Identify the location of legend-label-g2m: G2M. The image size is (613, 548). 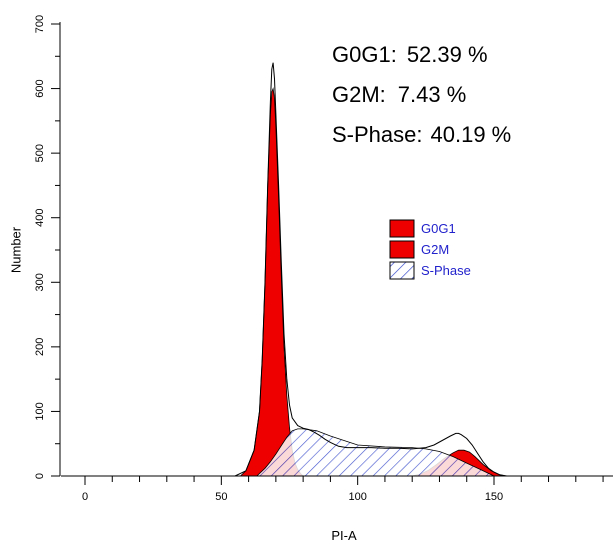
(435, 249).